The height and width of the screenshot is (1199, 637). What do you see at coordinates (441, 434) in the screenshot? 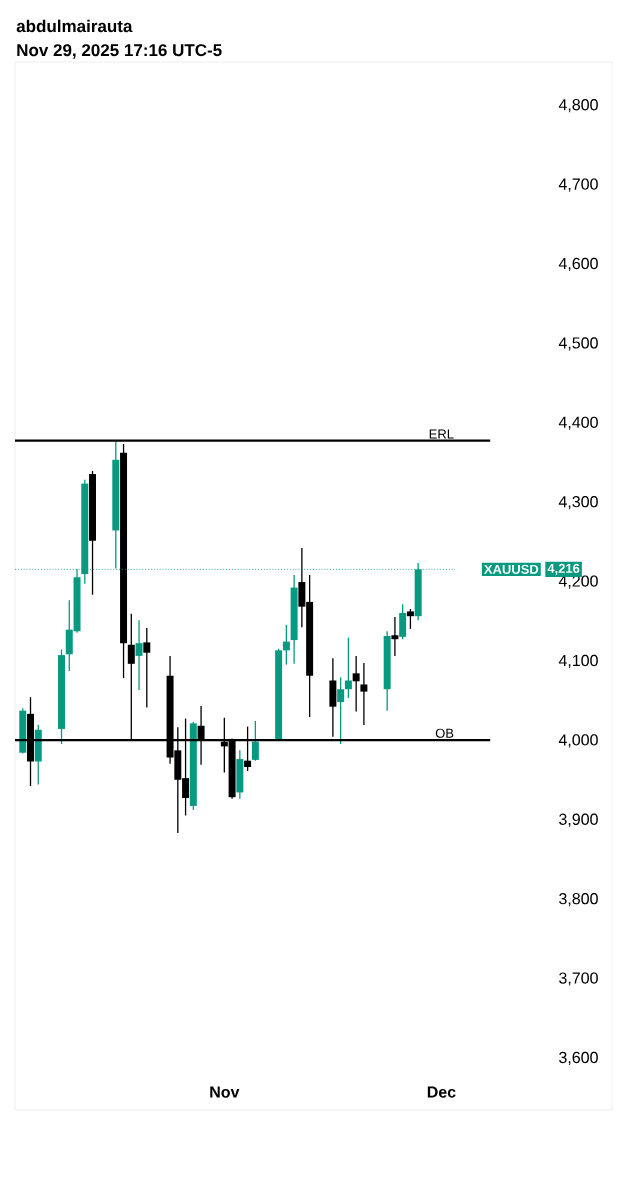
I see `ref-line-label: ERL` at bounding box center [441, 434].